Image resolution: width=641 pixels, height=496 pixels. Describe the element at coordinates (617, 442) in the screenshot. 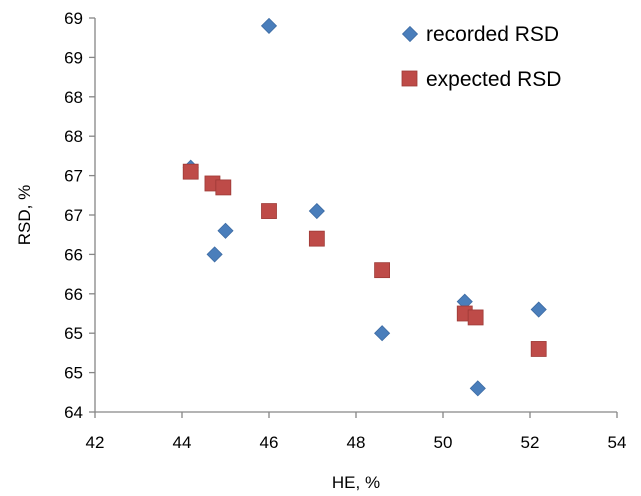

I see `x-tick-label: 54` at that location.